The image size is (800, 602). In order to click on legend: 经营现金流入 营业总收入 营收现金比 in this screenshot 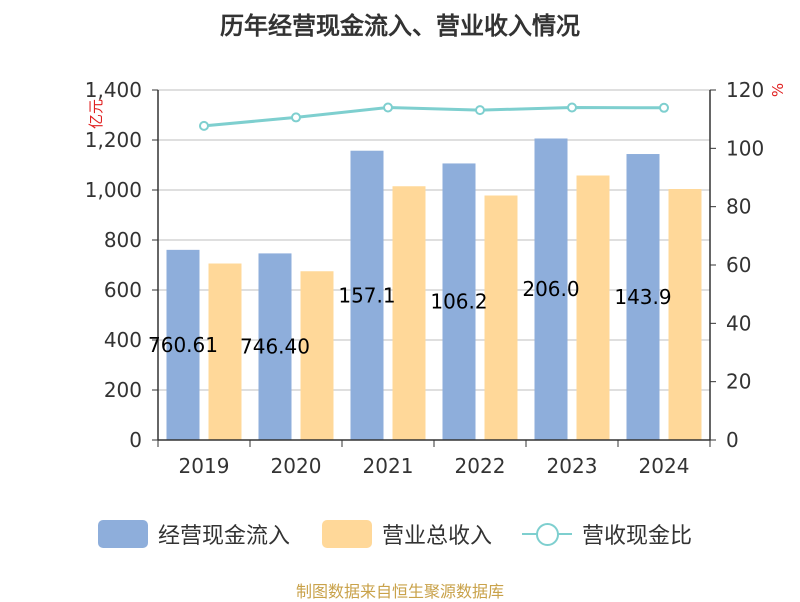, I will do `click(400, 534)`.